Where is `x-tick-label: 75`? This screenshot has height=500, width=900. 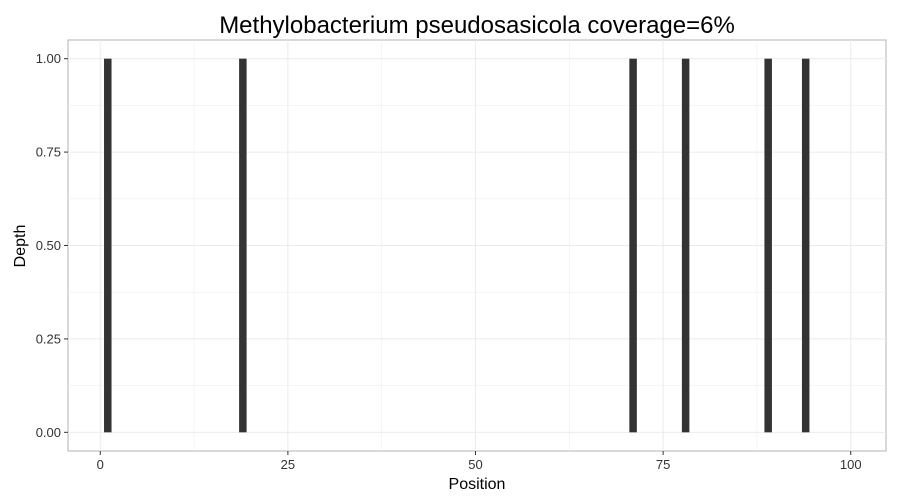 x-tick-label: 75 is located at coordinates (663, 464).